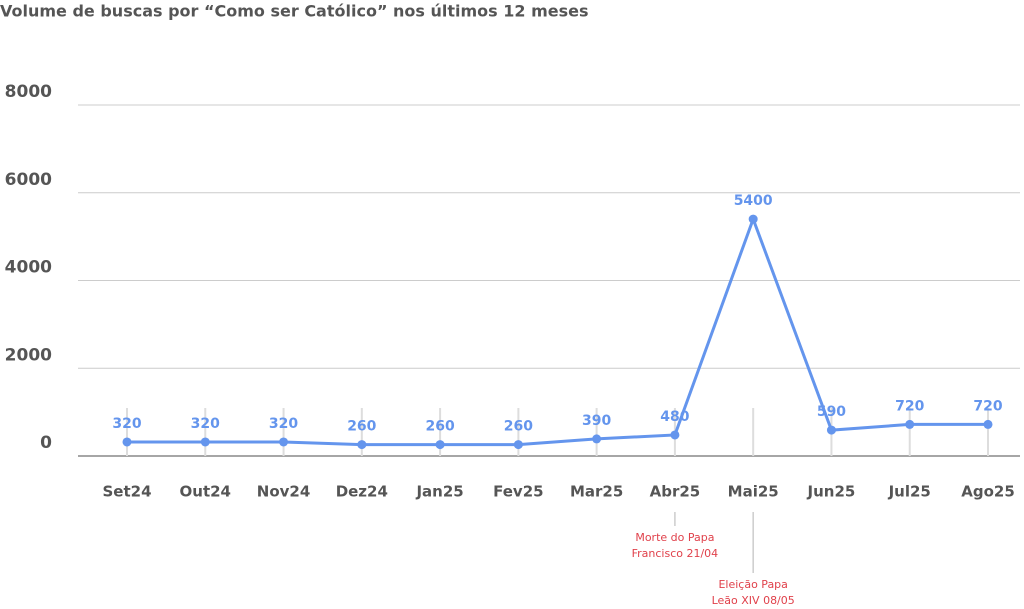  I want to click on y-tick-label: 8000, so click(28, 92).